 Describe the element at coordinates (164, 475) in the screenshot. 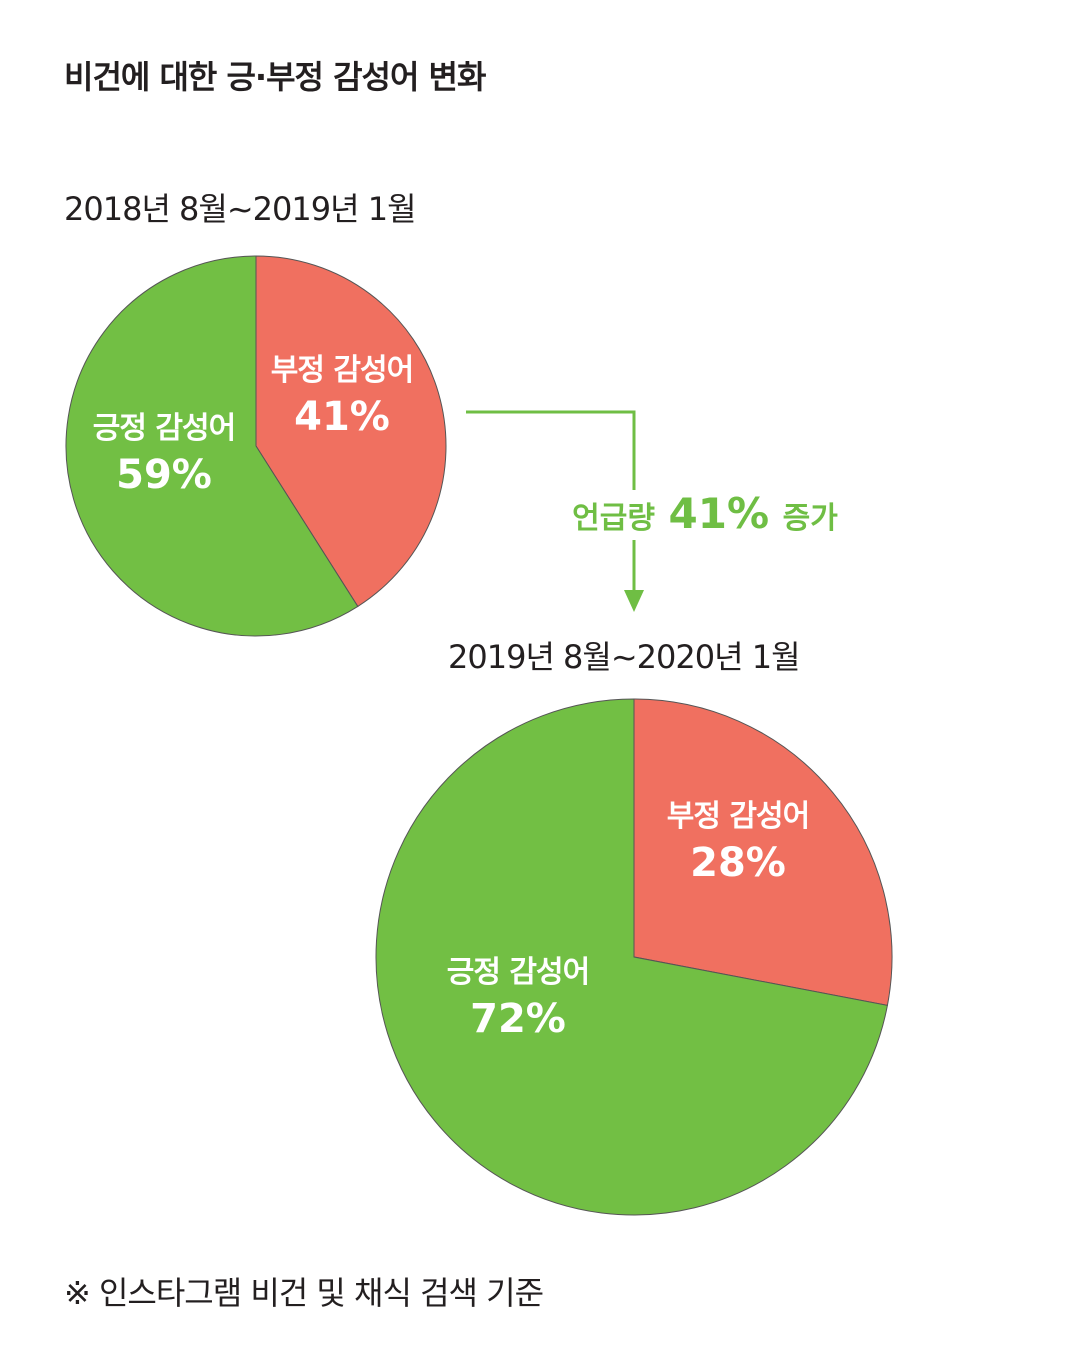

I see `positive-slice-percent: 59%` at that location.